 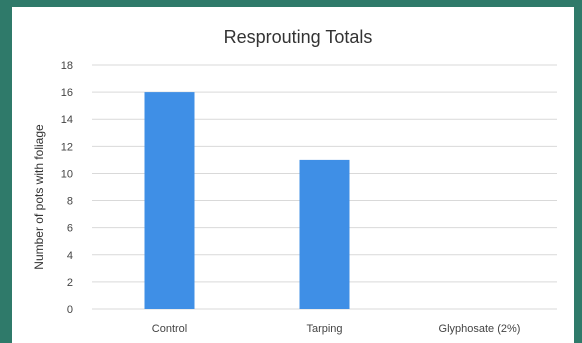 What do you see at coordinates (70, 202) in the screenshot?
I see `y-tick-label: 8` at bounding box center [70, 202].